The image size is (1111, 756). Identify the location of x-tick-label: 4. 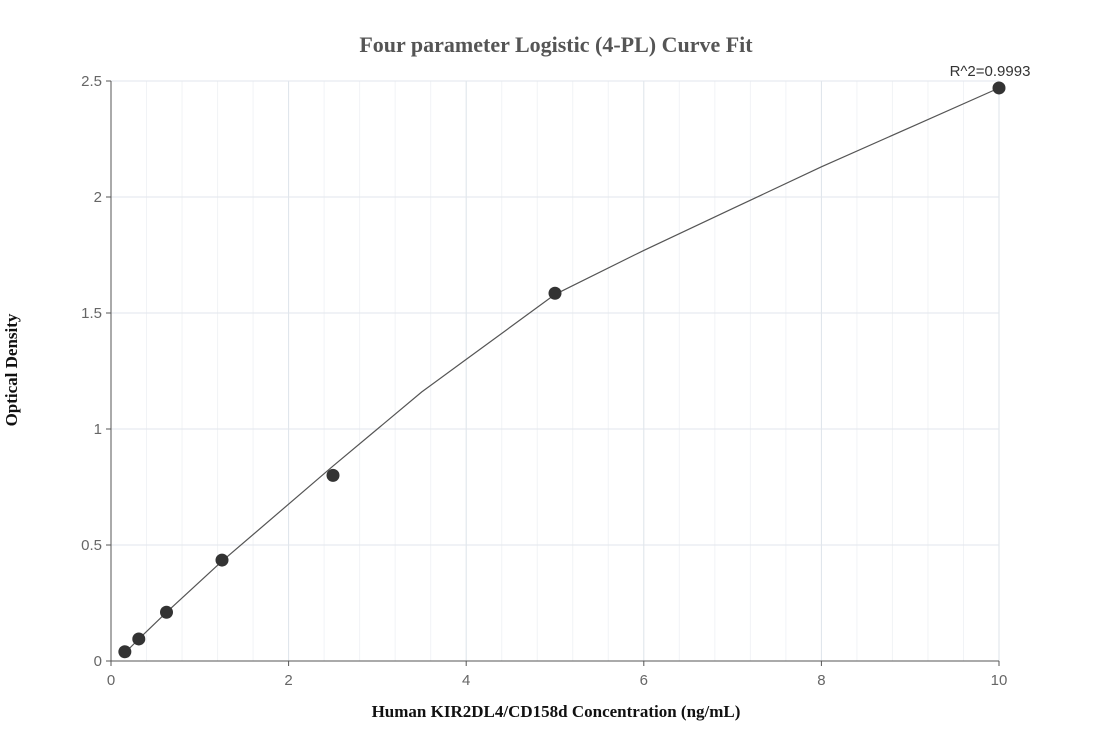
(466, 680).